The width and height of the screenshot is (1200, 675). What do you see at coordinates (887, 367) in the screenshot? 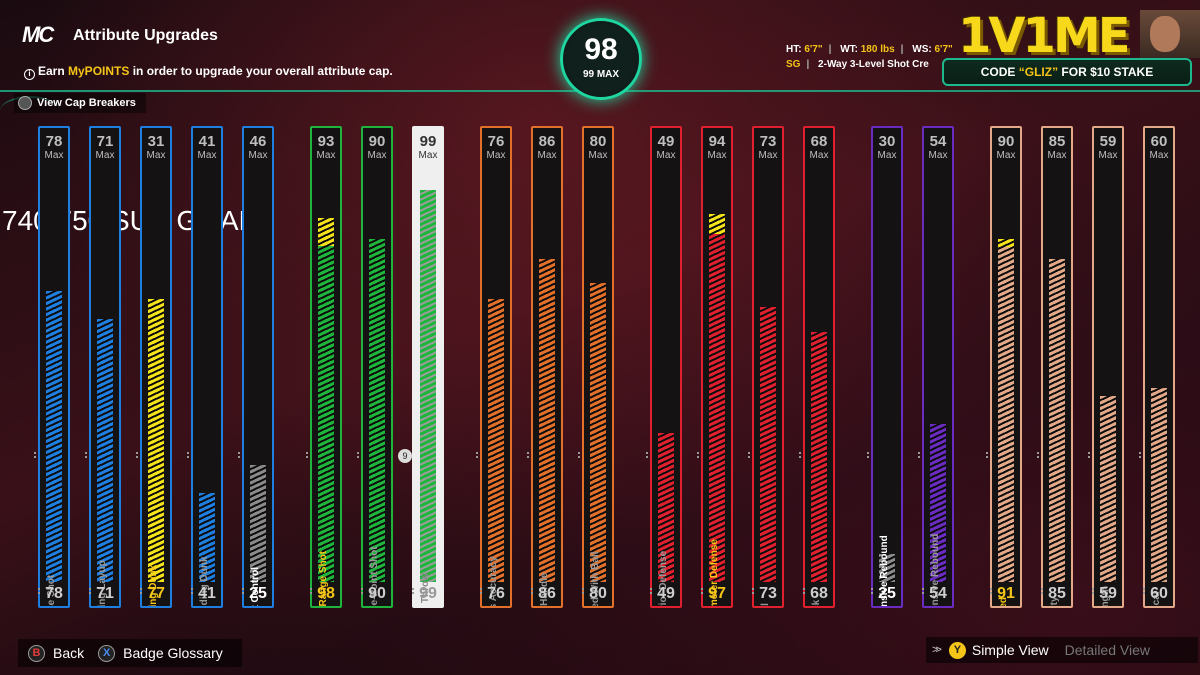
I see `attribute-bar: 30 Max Offensive Rebound 25` at bounding box center [887, 367].